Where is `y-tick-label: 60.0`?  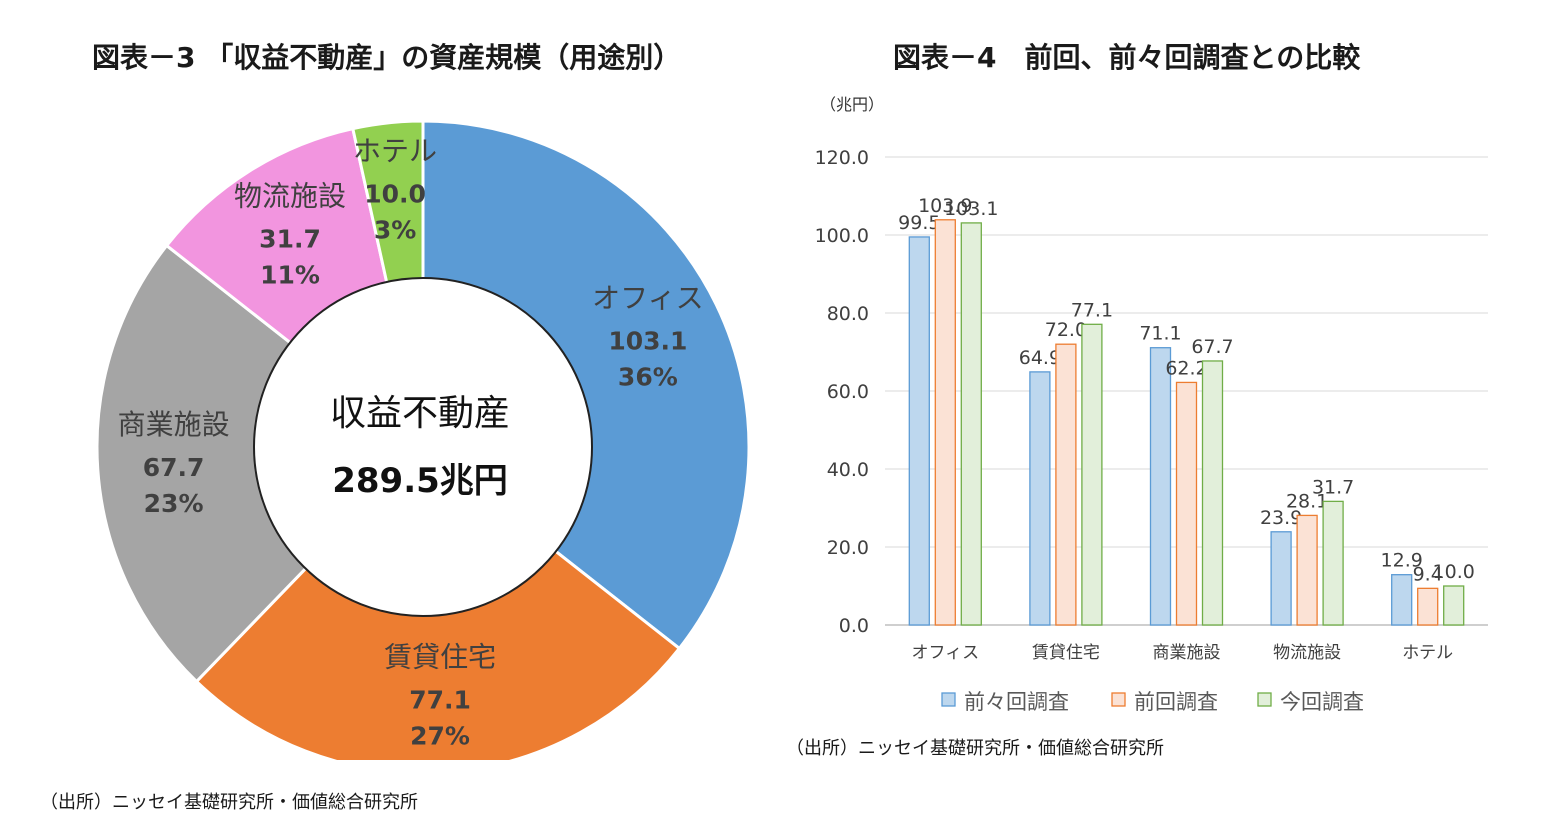 y-tick-label: 60.0 is located at coordinates (848, 392).